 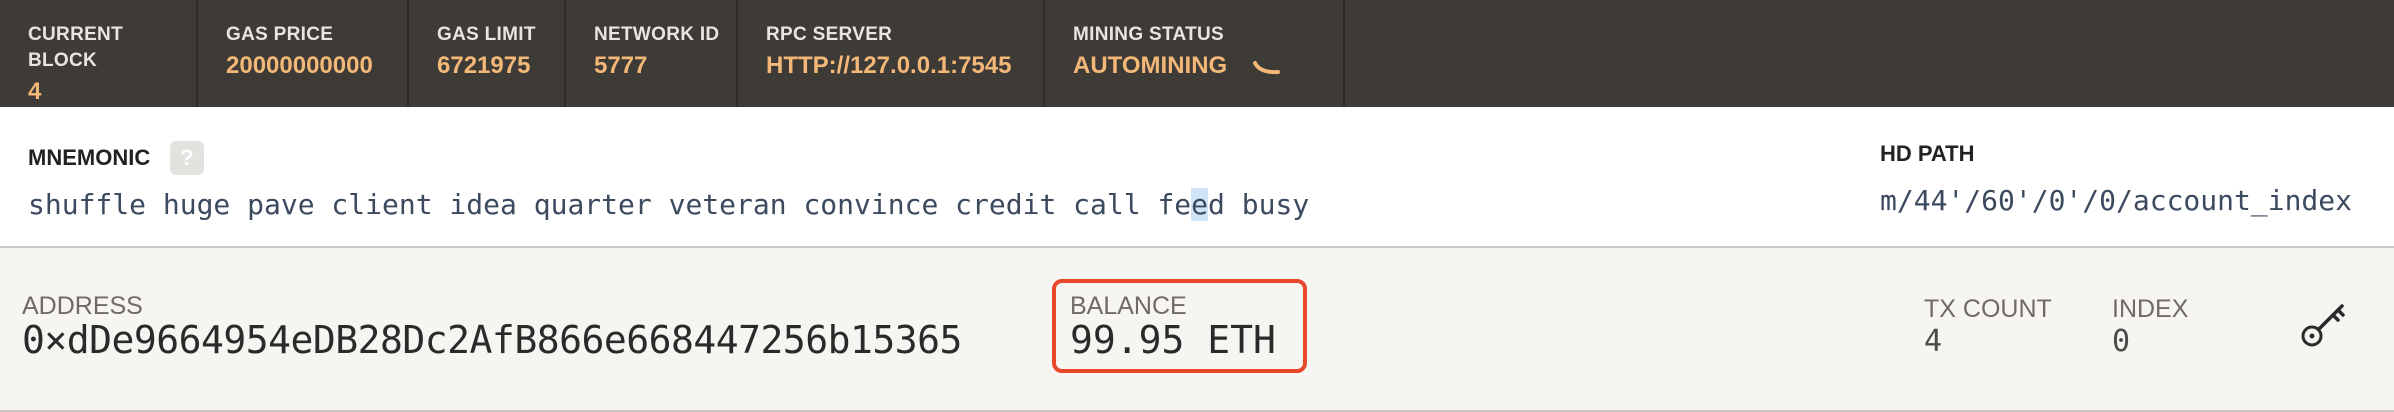 I want to click on balance-highlight-box, so click(x=1179, y=326).